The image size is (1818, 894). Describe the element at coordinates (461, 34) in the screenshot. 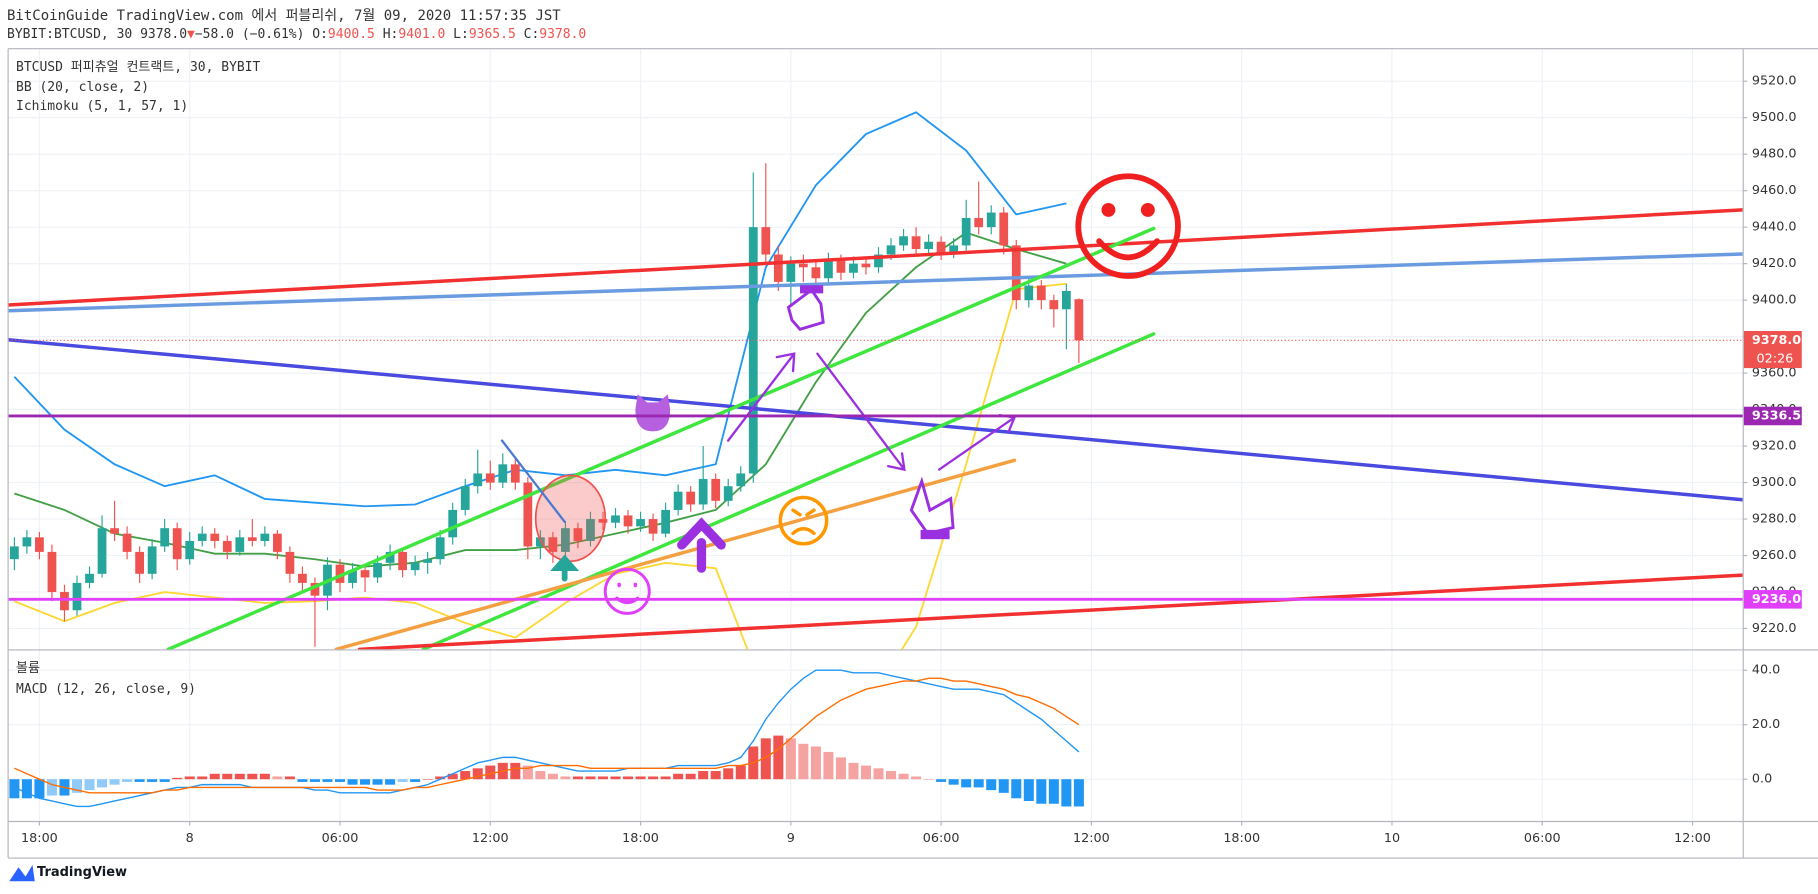

I see `l-label: L:` at that location.